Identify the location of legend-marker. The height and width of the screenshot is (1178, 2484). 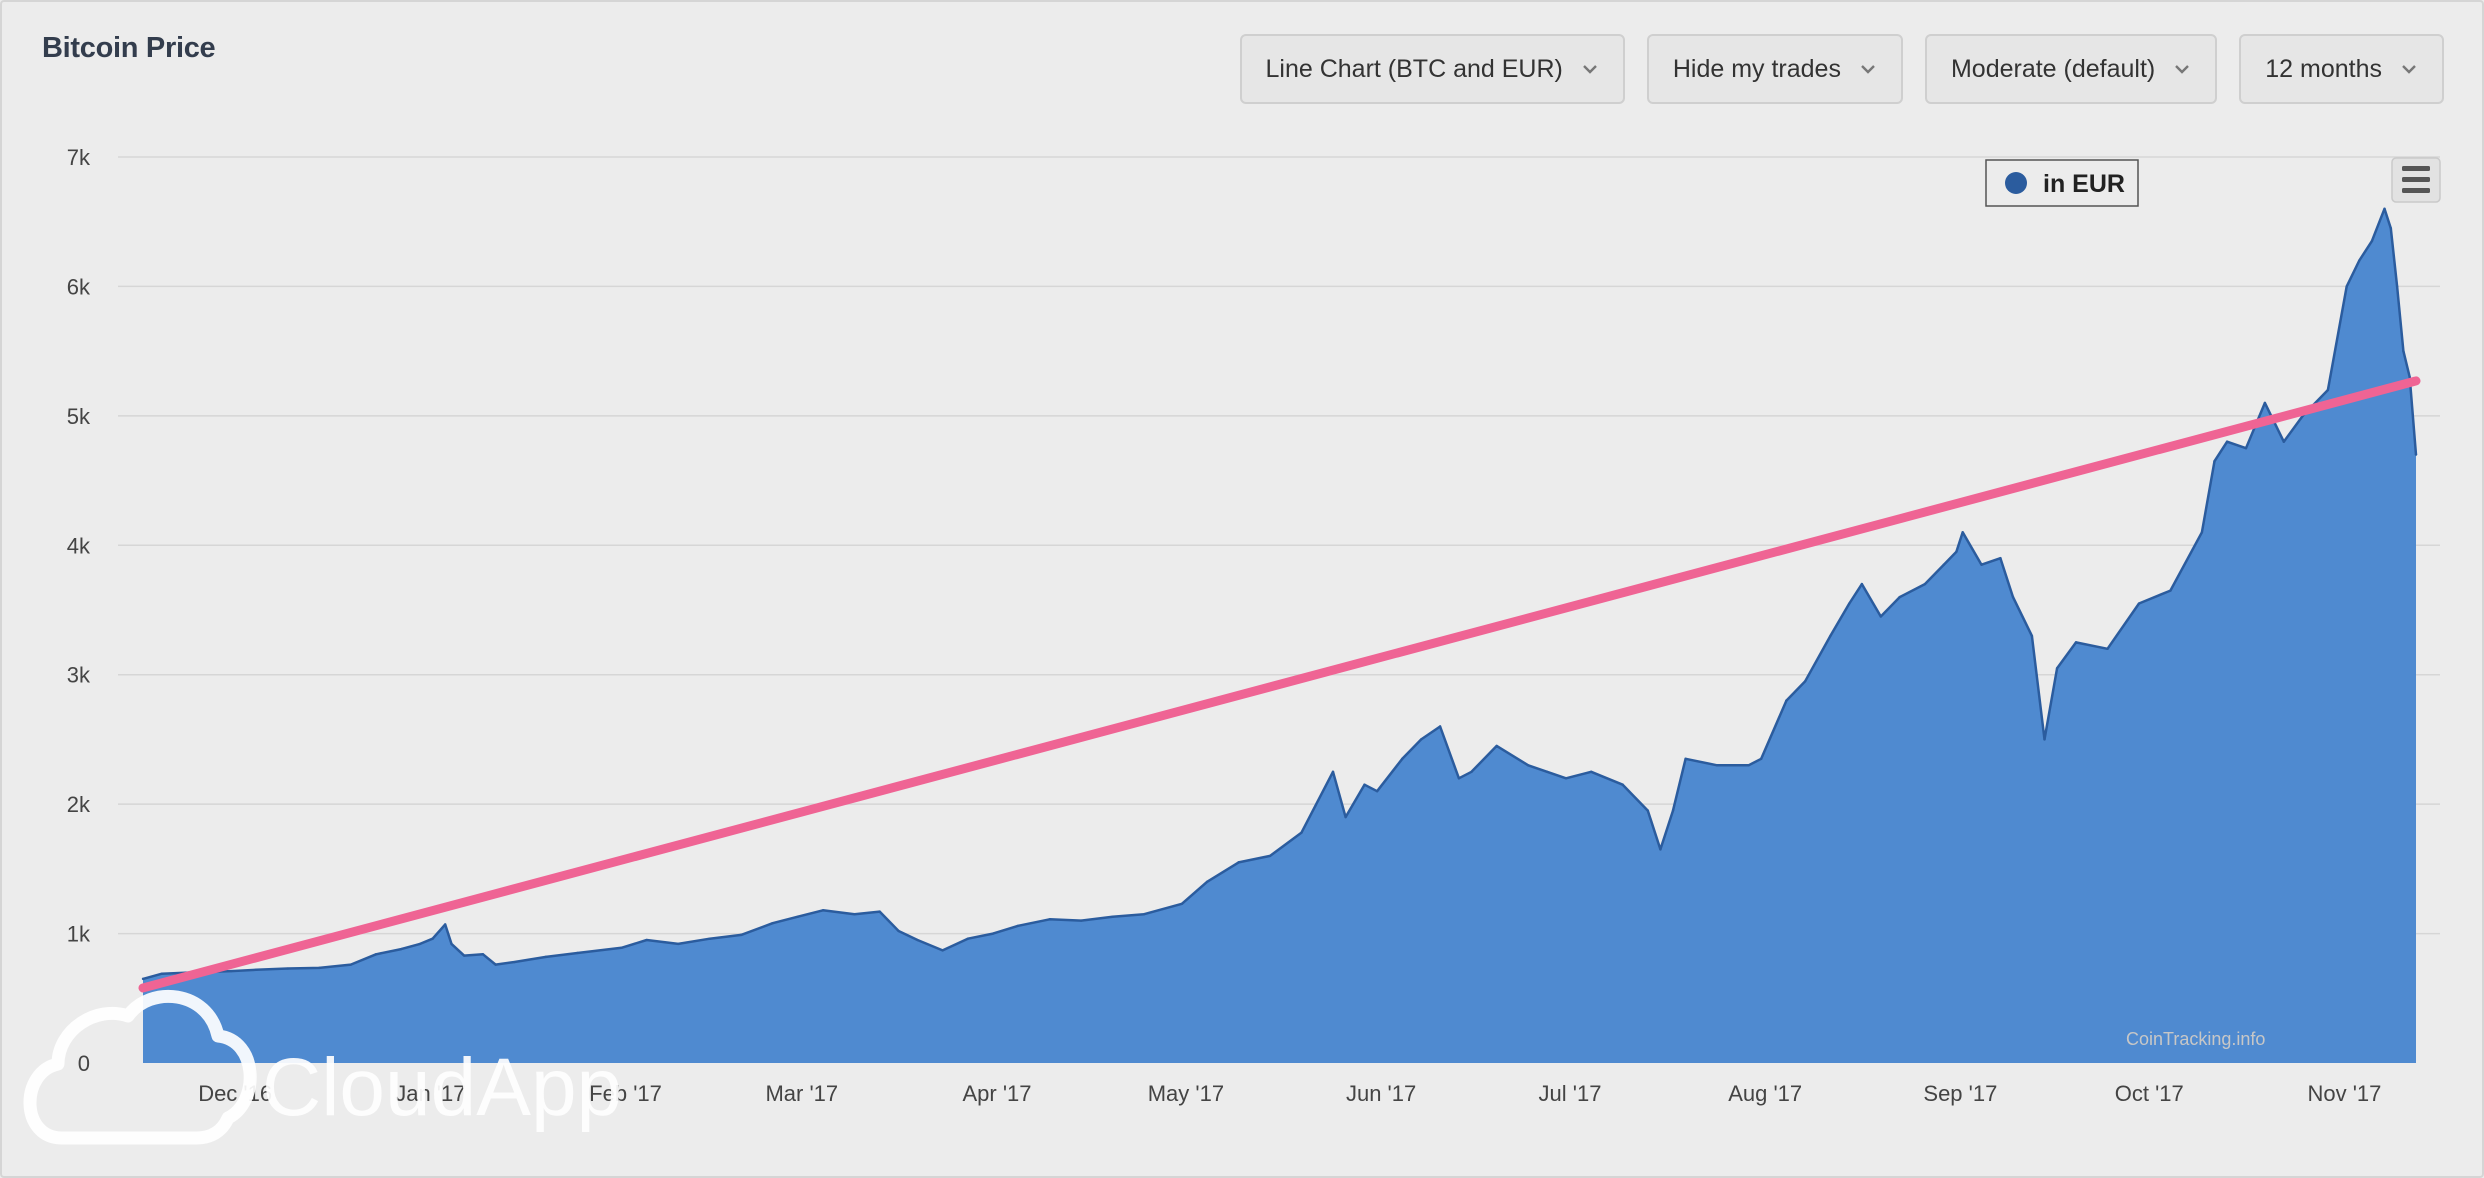
(2016, 183).